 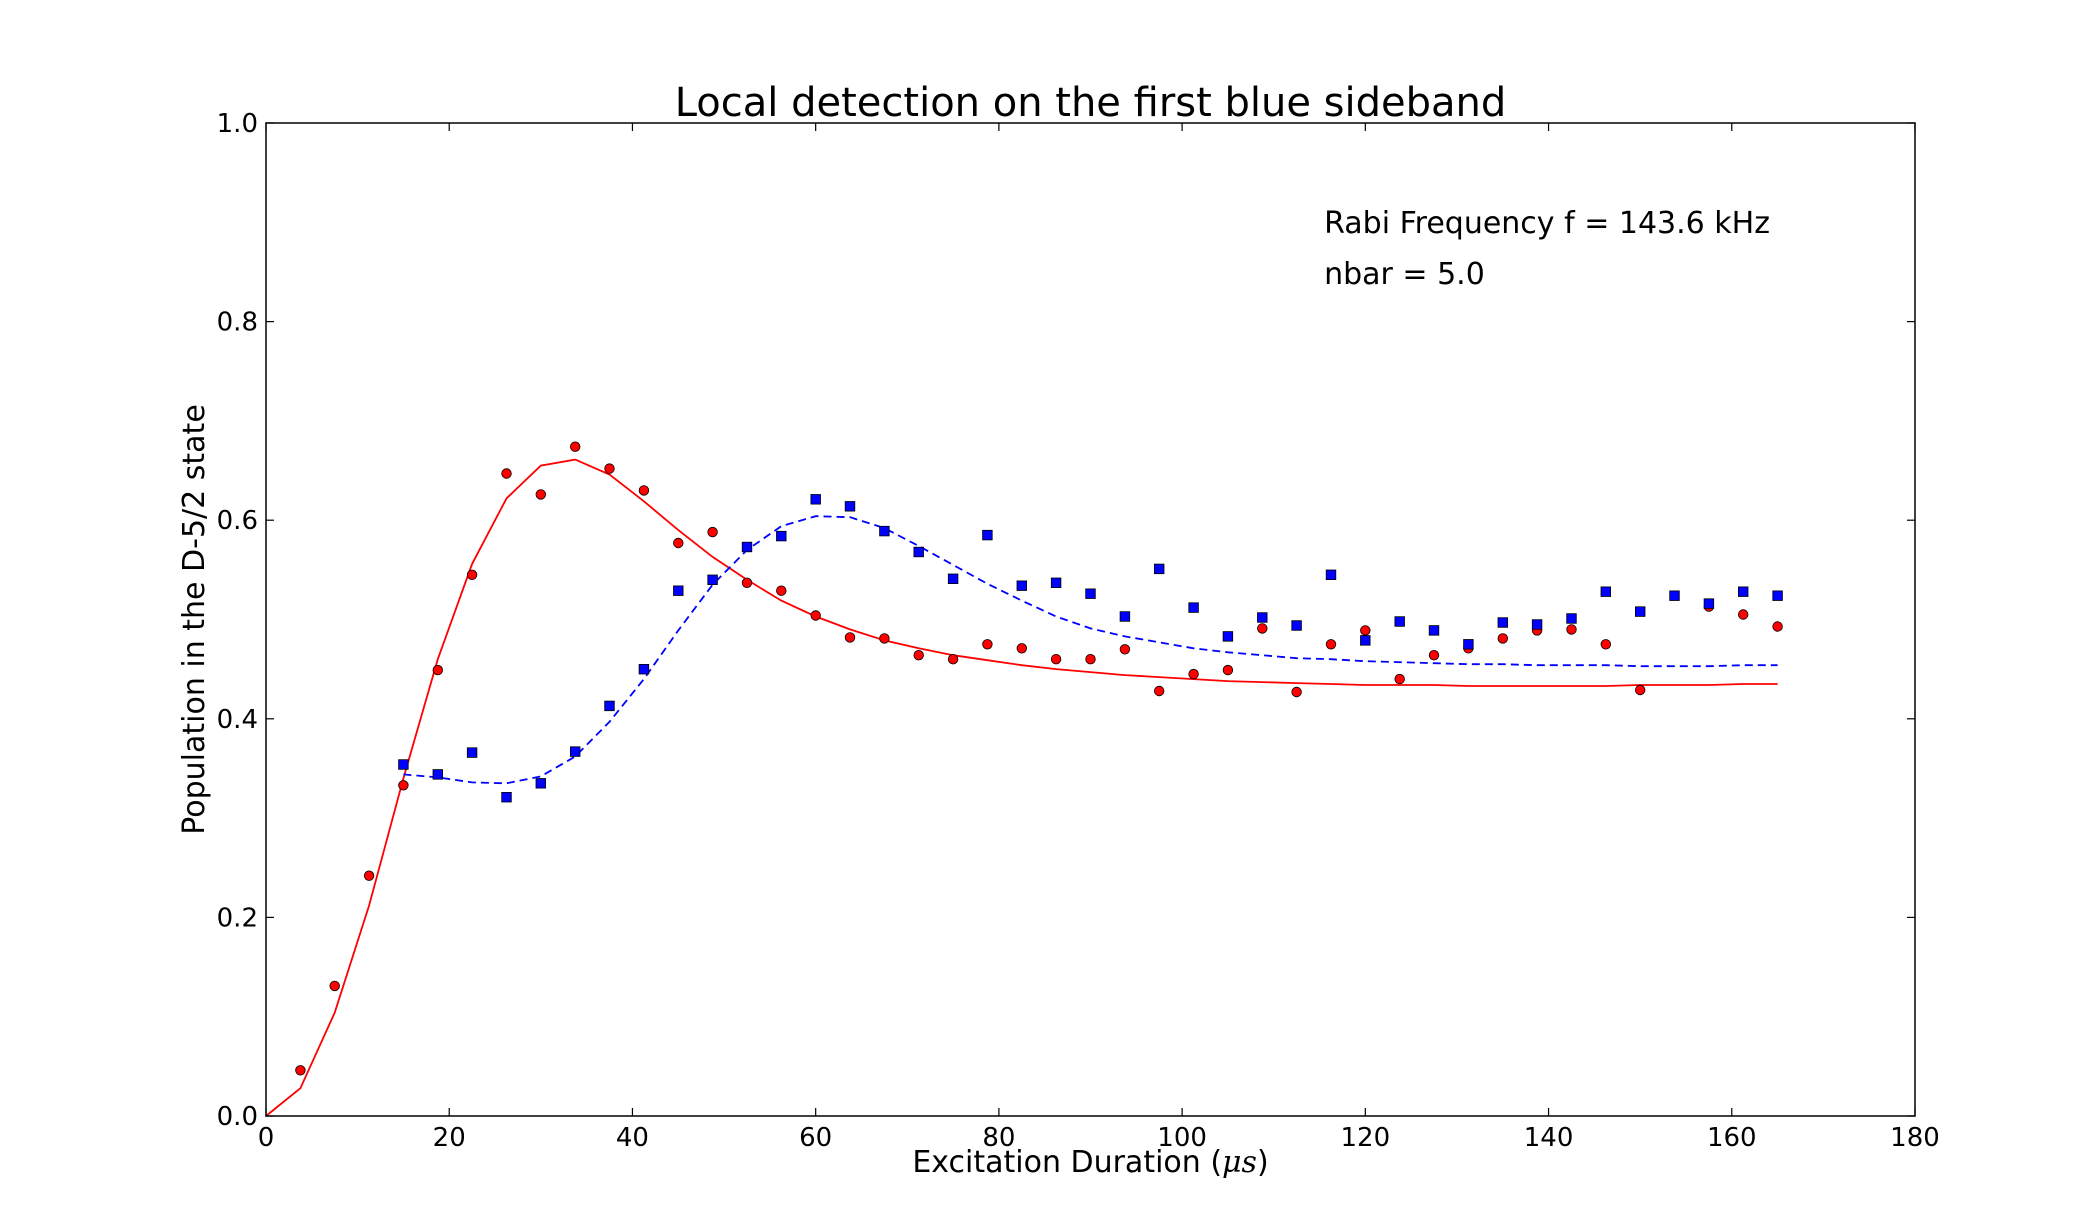 What do you see at coordinates (266, 1138) in the screenshot?
I see `x-tick-label: 0` at bounding box center [266, 1138].